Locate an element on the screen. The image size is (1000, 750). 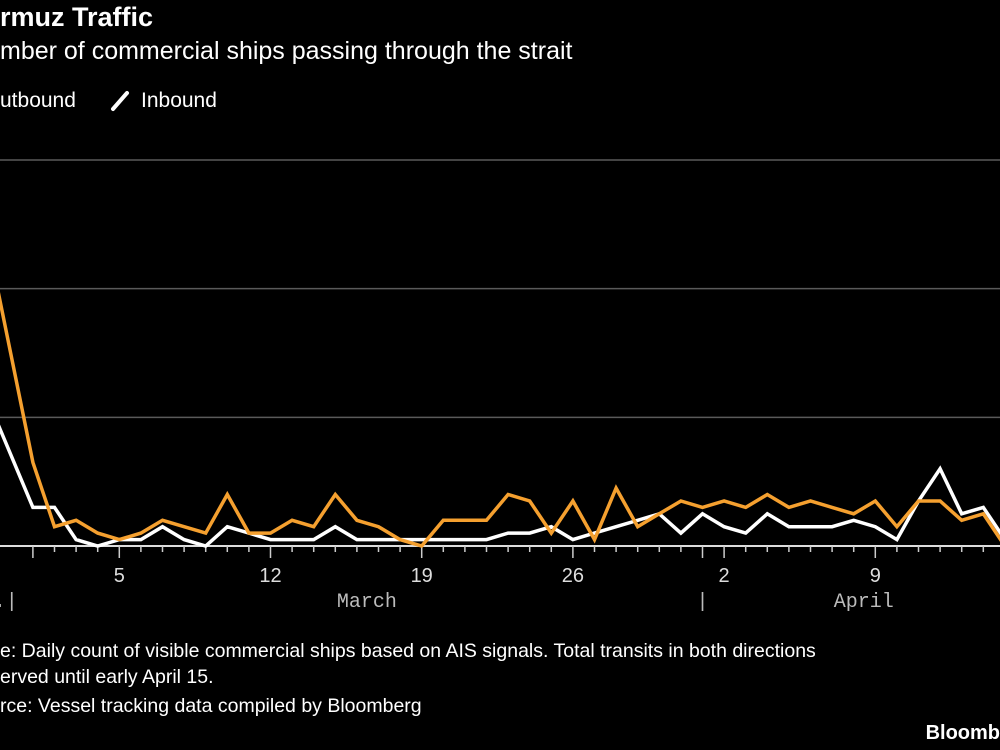
legend-line-icon is located at coordinates (120, 101).